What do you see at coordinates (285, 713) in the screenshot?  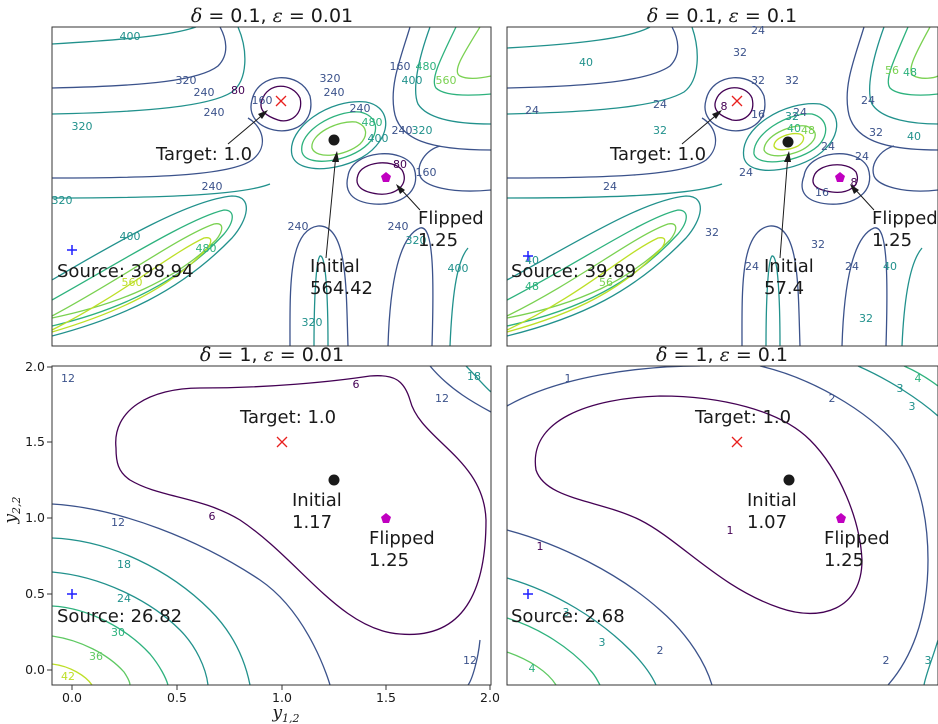 I see `x-axis-label: y1,2` at bounding box center [285, 713].